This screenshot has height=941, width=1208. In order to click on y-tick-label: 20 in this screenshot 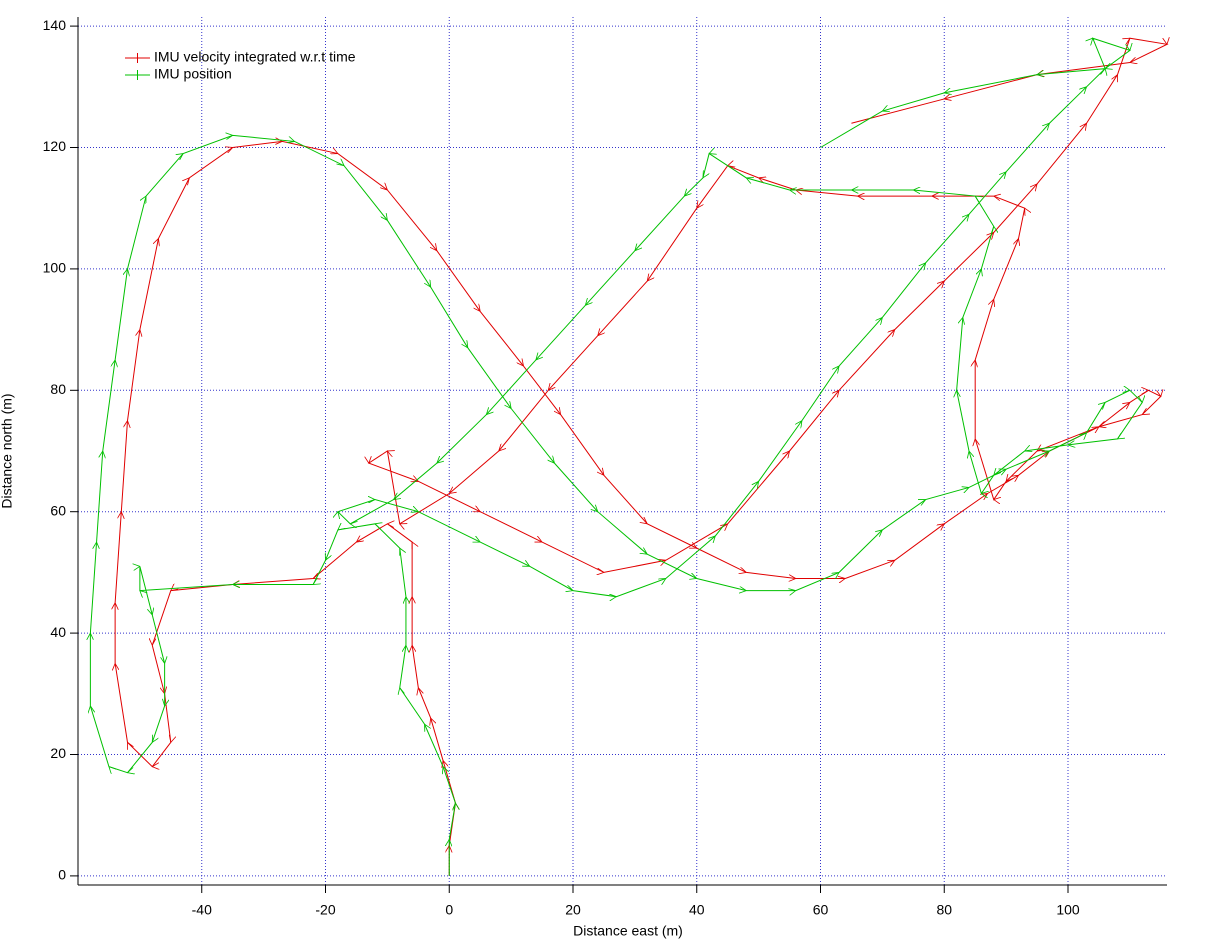, I will do `click(58, 753)`.